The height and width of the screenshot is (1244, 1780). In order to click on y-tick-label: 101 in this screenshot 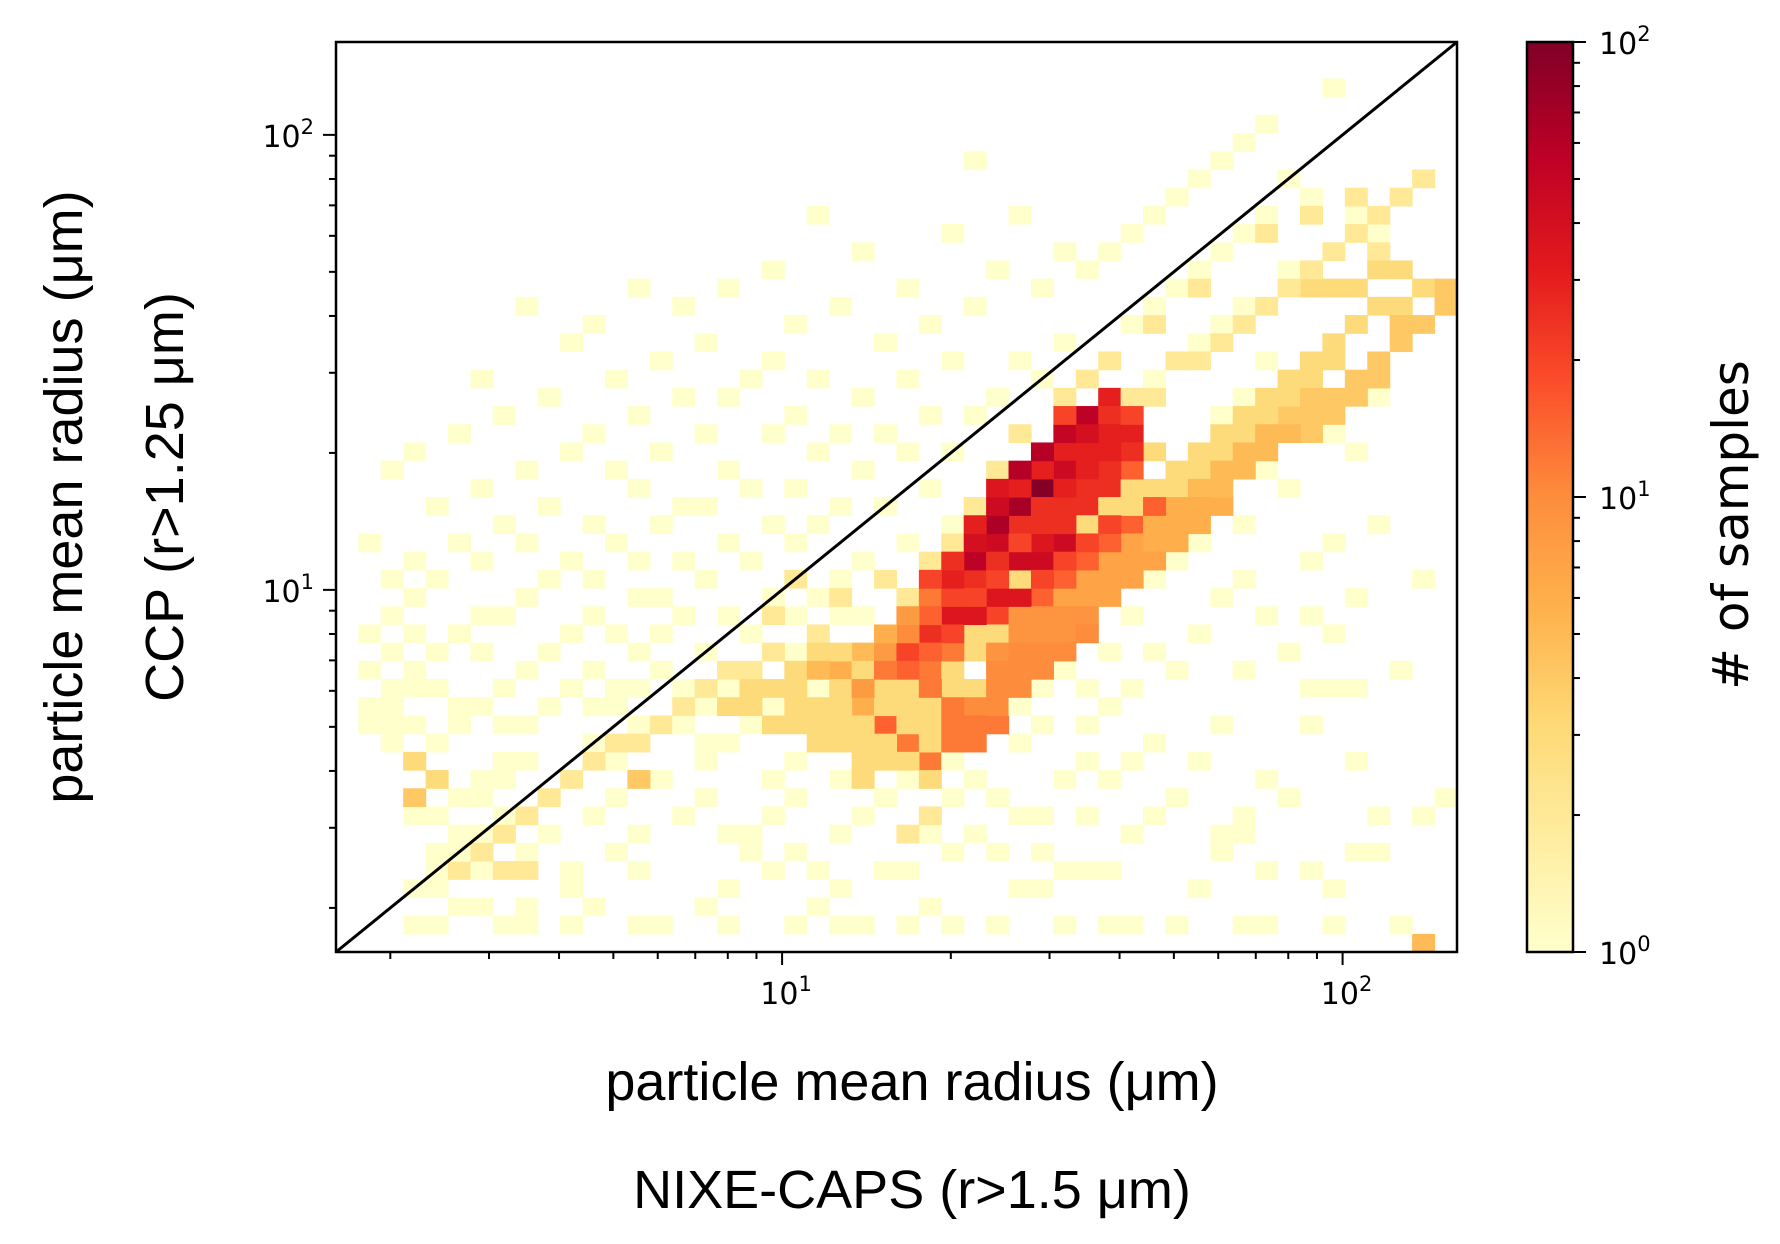, I will do `click(288, 590)`.